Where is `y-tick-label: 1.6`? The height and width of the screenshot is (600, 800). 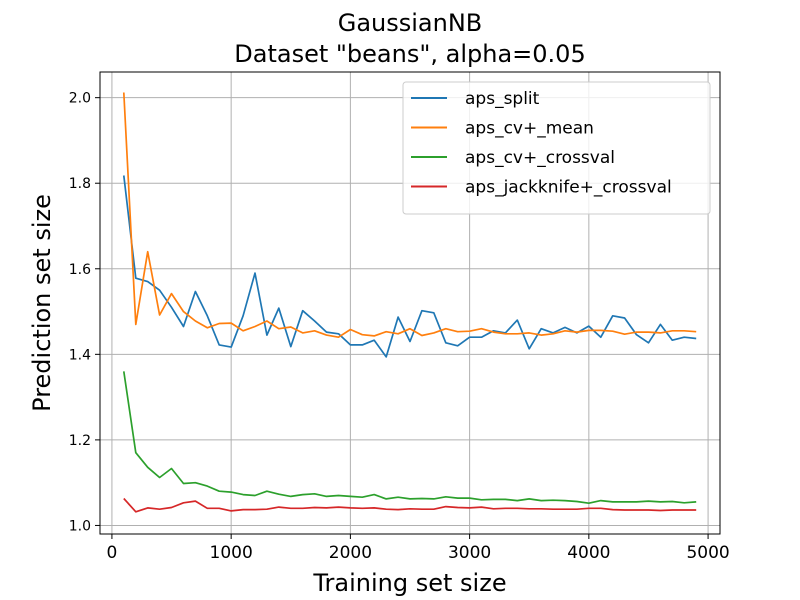 y-tick-label: 1.6 is located at coordinates (80, 270).